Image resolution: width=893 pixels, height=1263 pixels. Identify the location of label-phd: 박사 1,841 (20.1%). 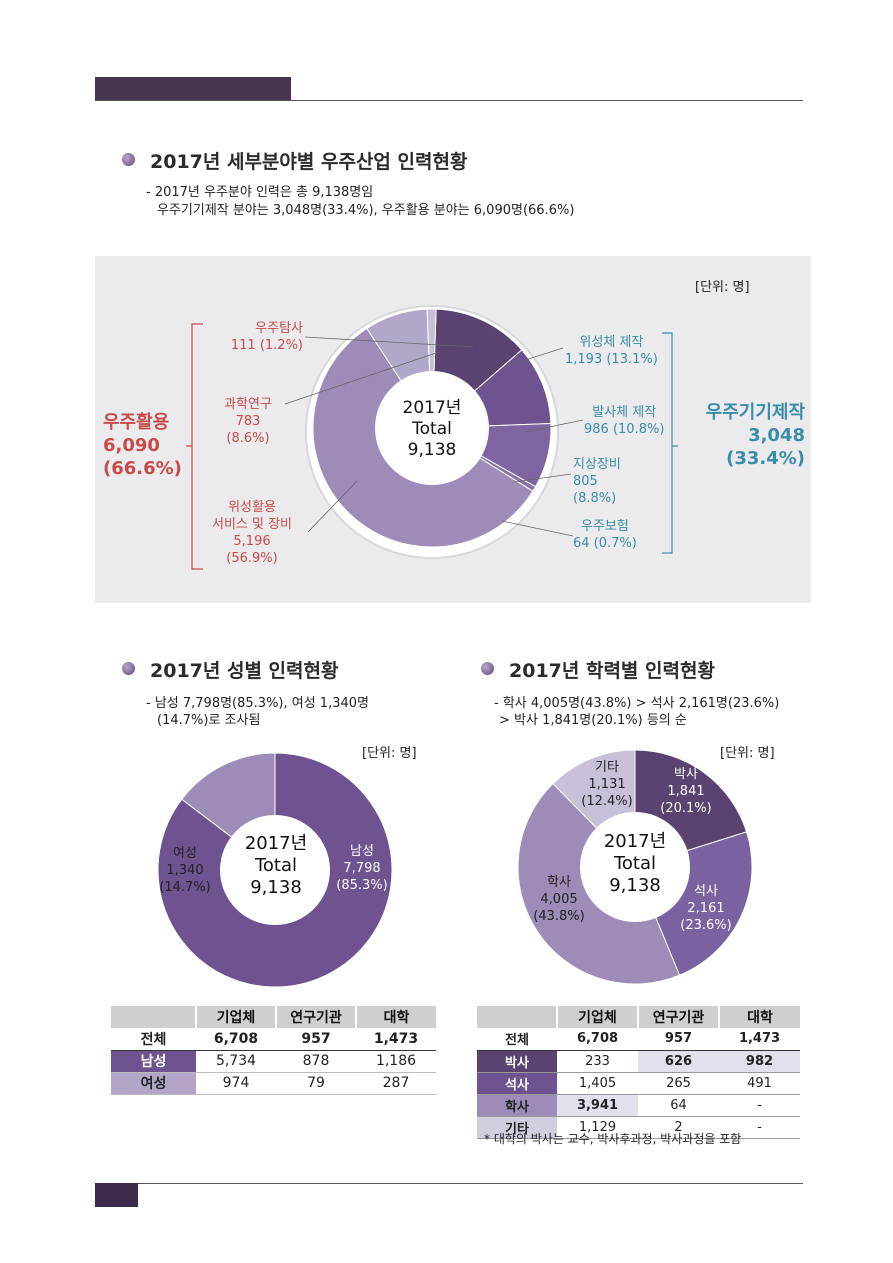
(686, 791).